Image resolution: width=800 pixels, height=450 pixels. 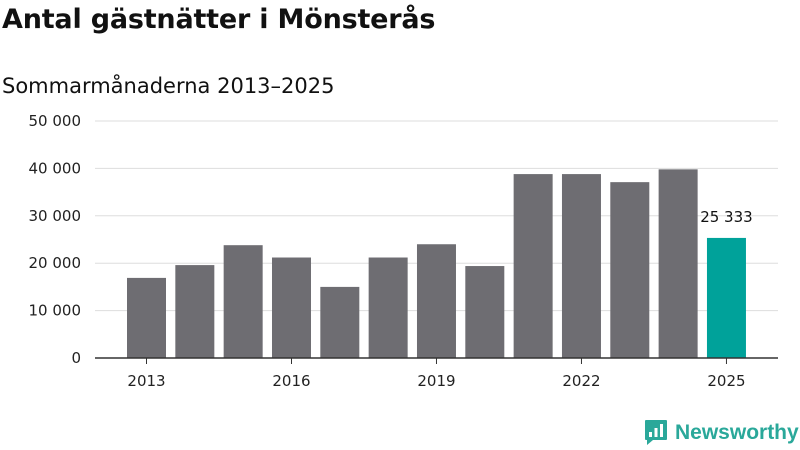 What do you see at coordinates (146, 381) in the screenshot?
I see `x-tick-label: 2013` at bounding box center [146, 381].